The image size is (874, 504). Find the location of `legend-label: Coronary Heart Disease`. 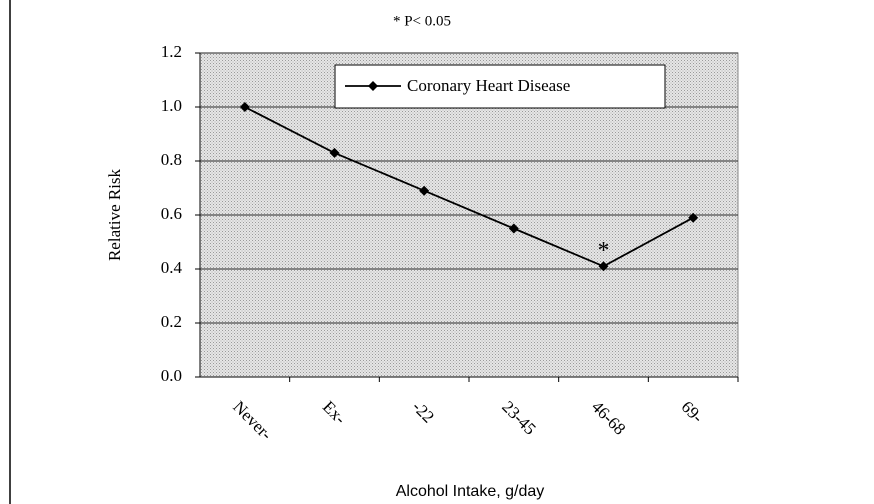

legend-label: Coronary Heart Disease is located at coordinates (488, 85).